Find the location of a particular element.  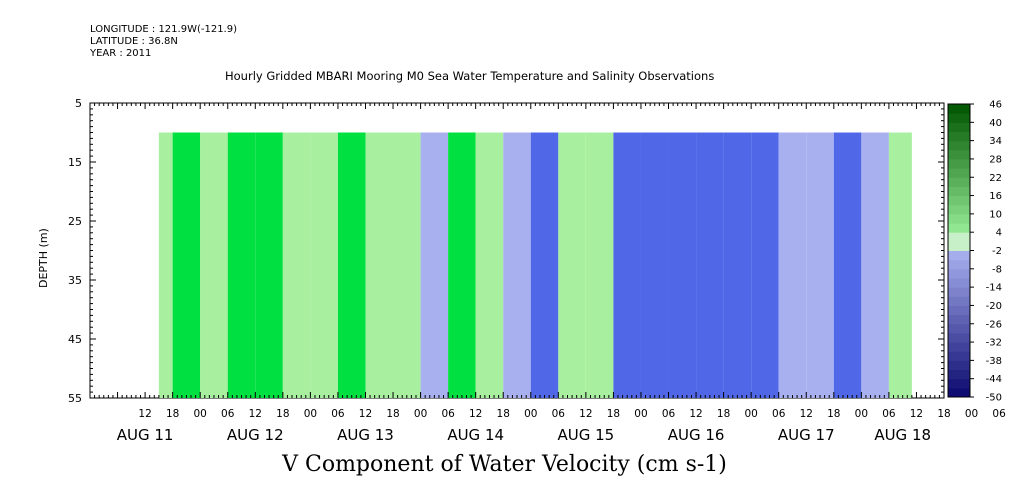

x-day-label: AUG 13 is located at coordinates (365, 435).